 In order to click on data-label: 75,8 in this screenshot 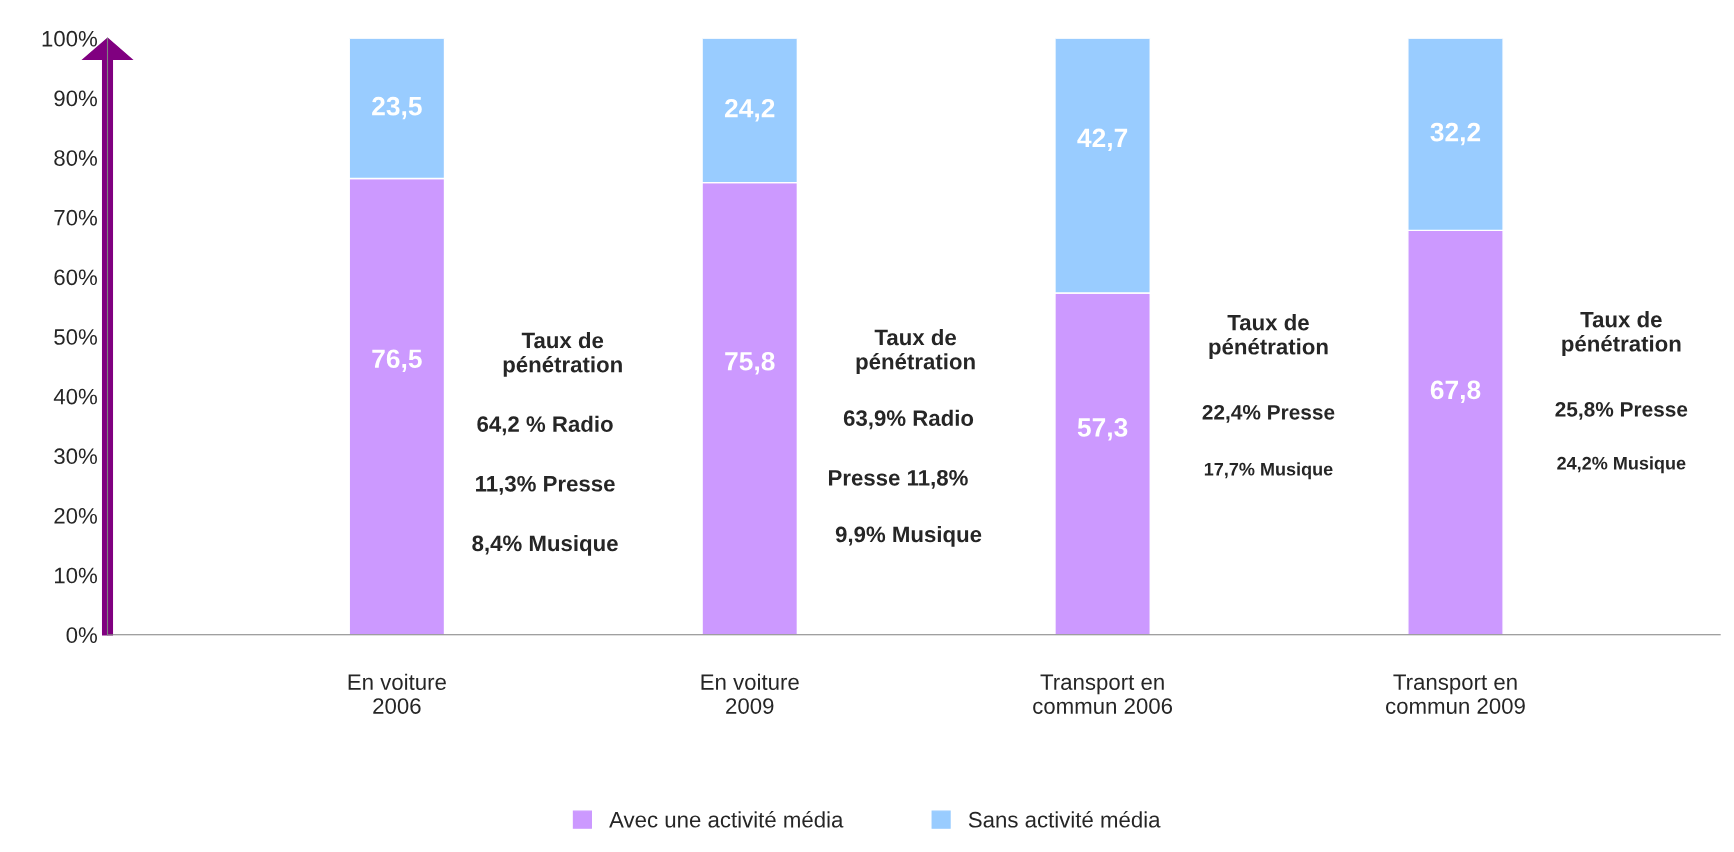, I will do `click(750, 363)`.